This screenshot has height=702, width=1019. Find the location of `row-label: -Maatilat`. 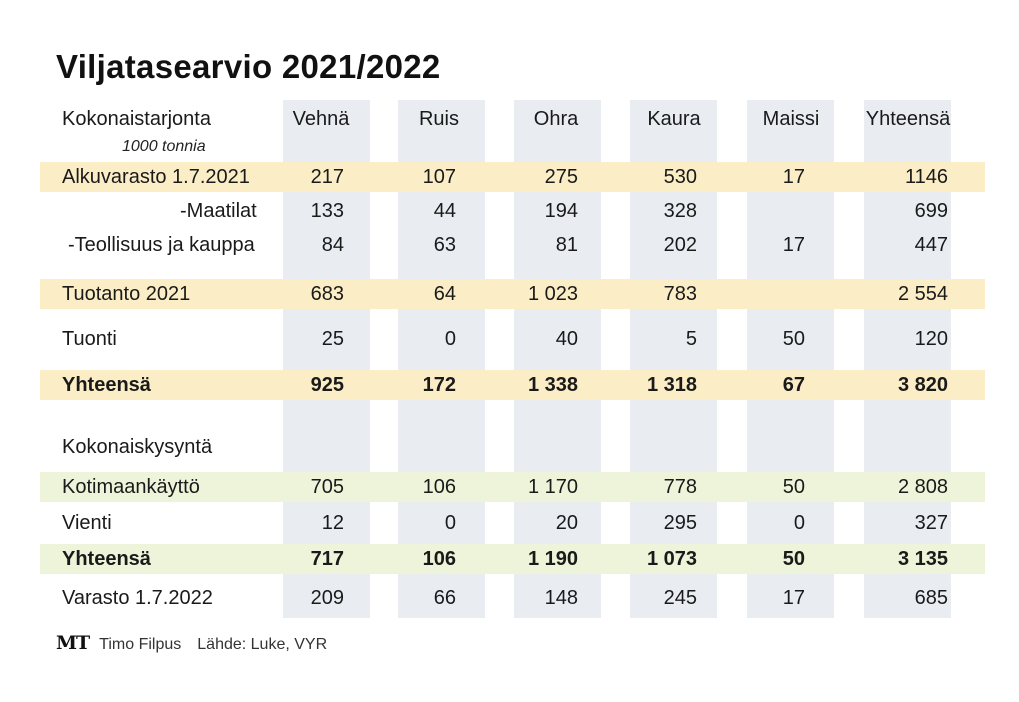

row-label: -Maatilat is located at coordinates (218, 211).